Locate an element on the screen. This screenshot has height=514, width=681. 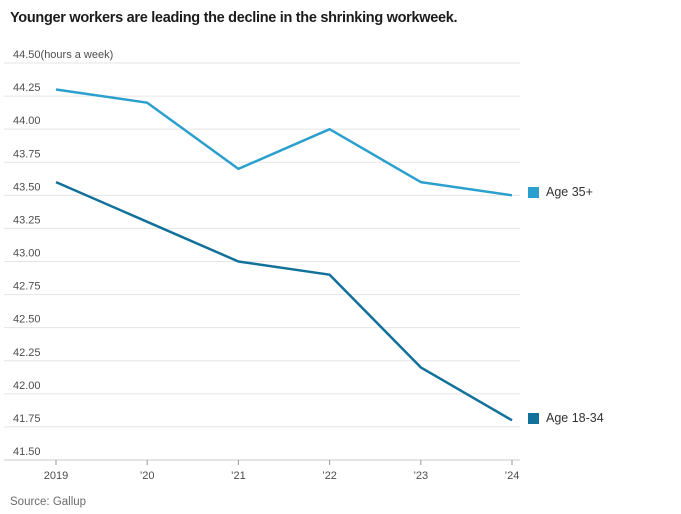
legend-item-age-35plus: Age 35+ is located at coordinates (560, 192).